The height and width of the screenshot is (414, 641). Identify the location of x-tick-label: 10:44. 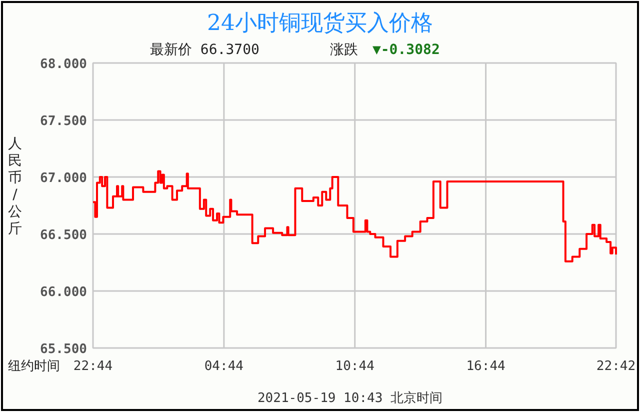
(355, 366).